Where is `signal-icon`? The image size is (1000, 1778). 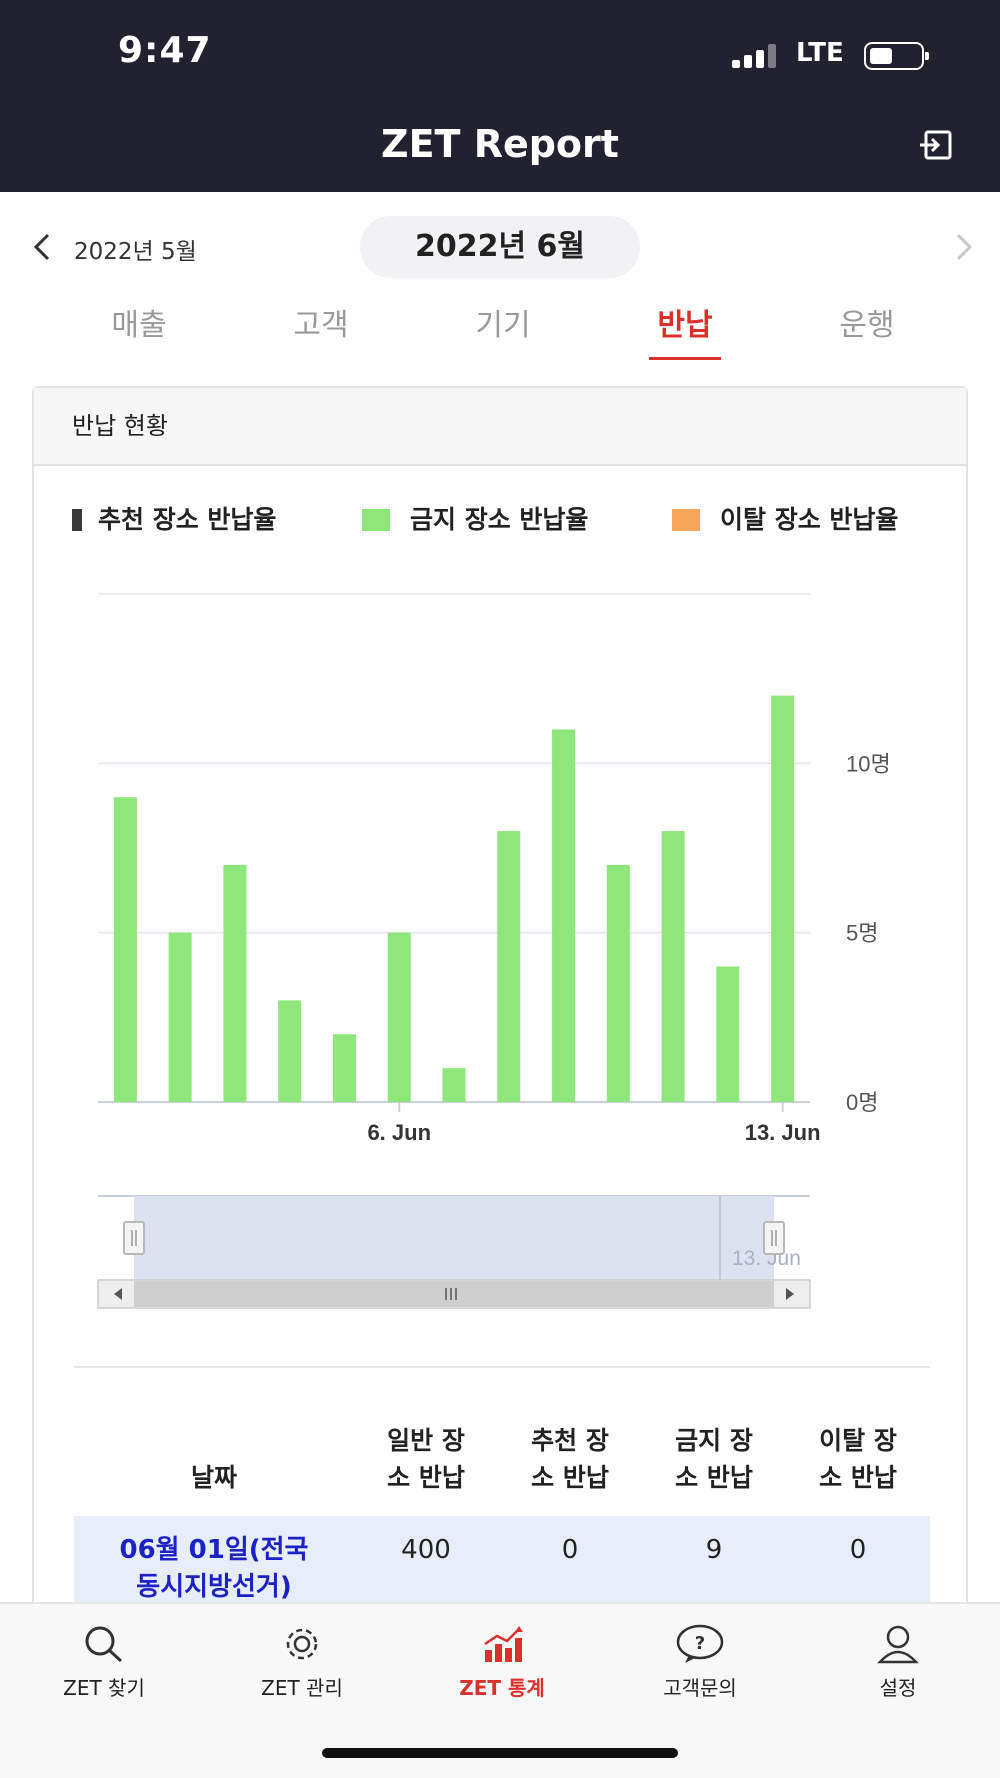 signal-icon is located at coordinates (756, 56).